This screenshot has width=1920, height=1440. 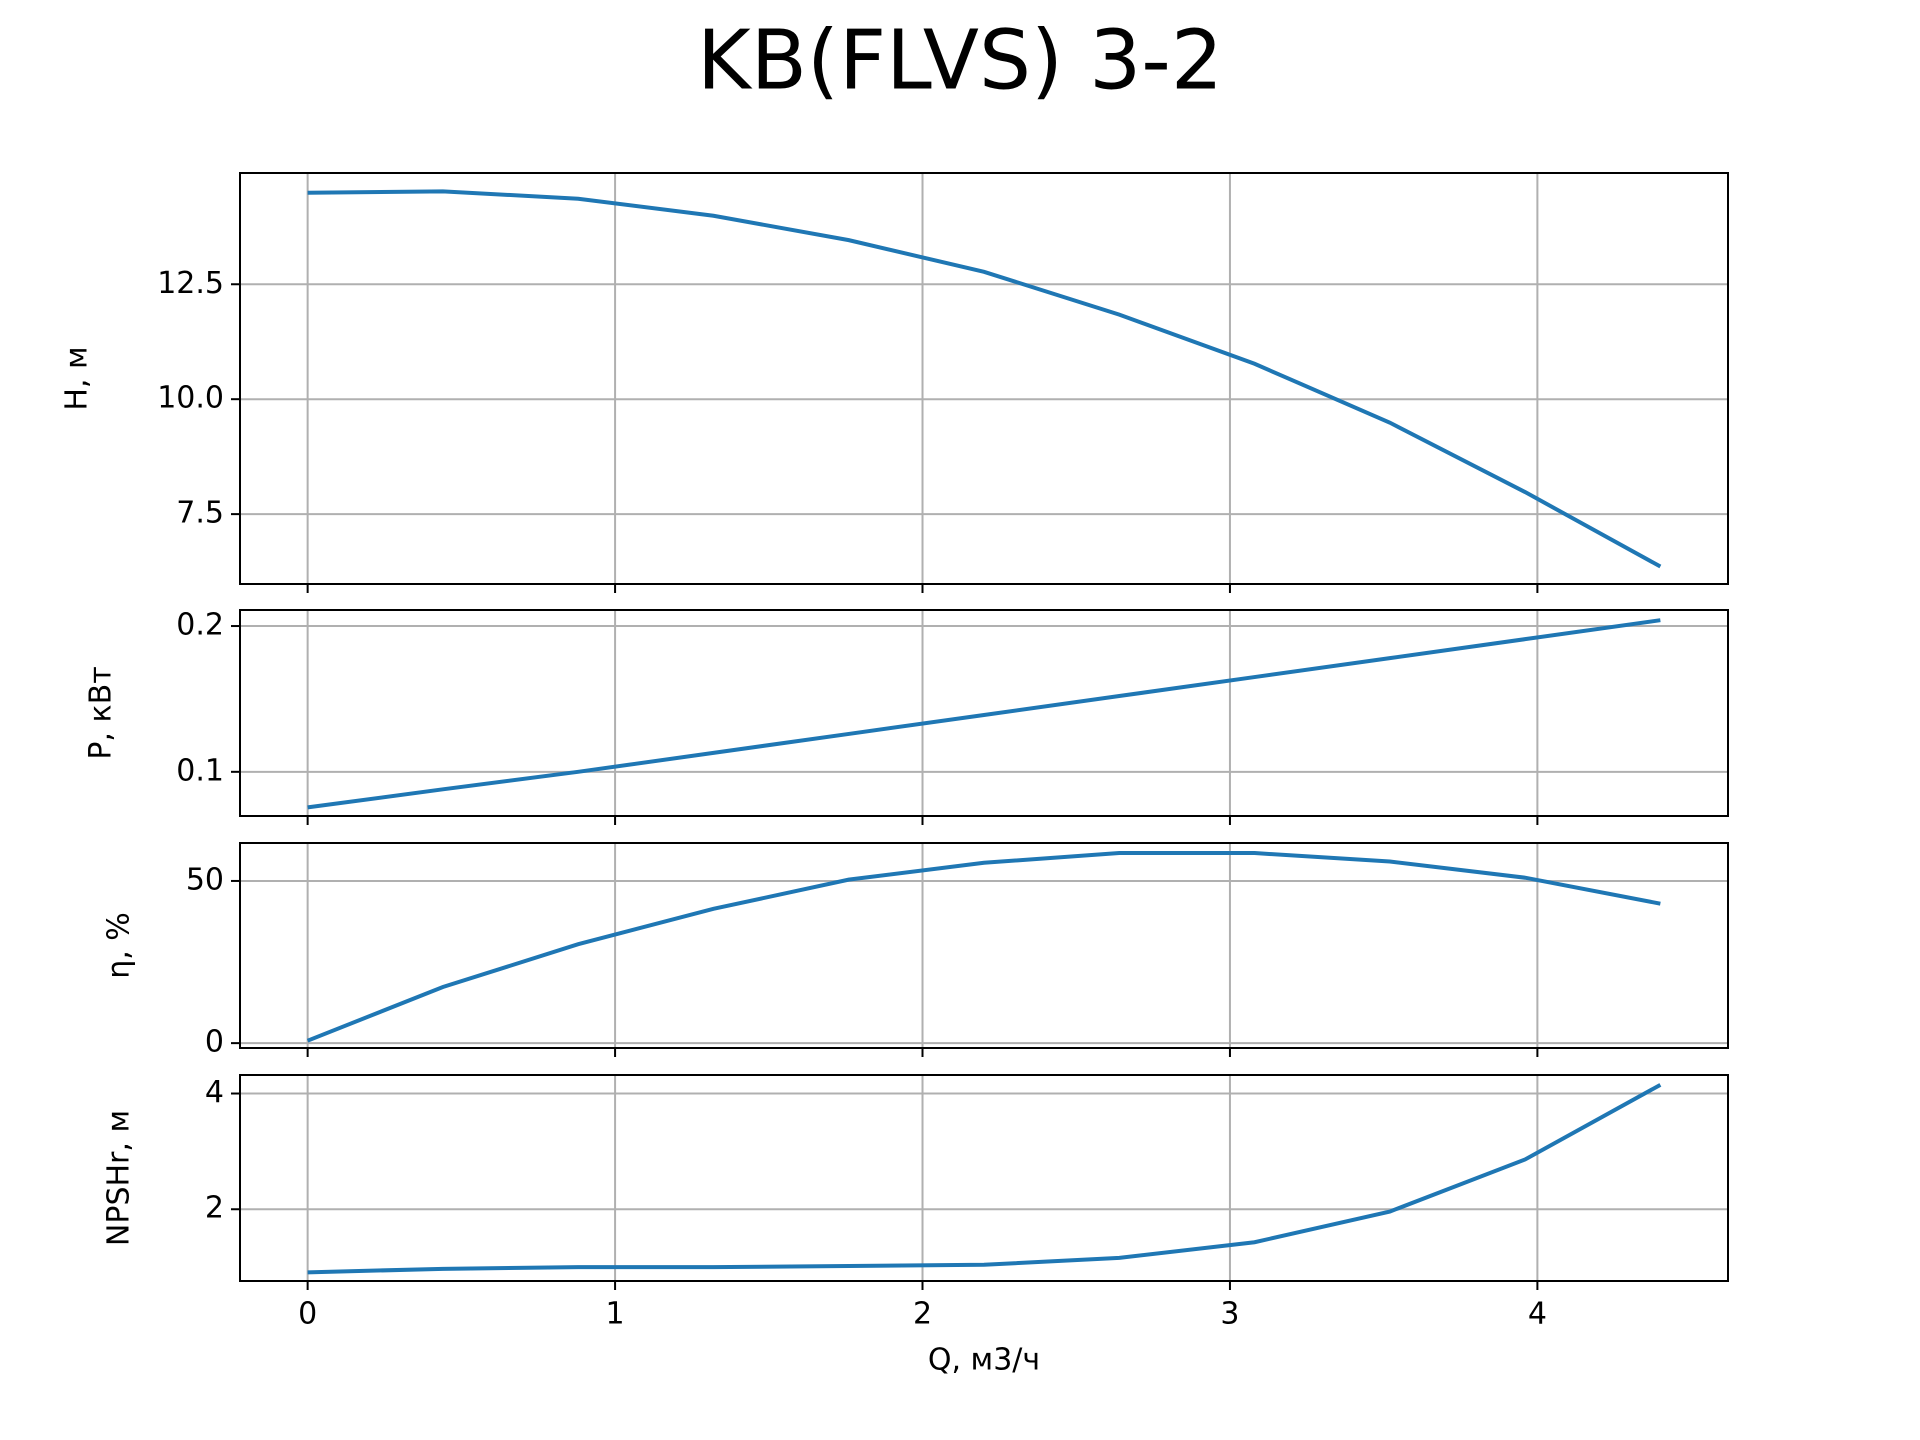 I want to click on y-axis-label: H, м, so click(x=77, y=378).